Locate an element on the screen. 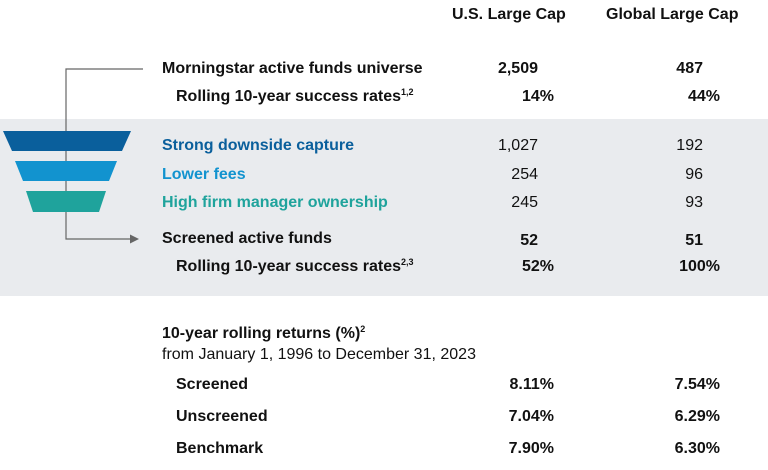 The image size is (768, 470). funnel-tier-ownership is located at coordinates (66, 201).